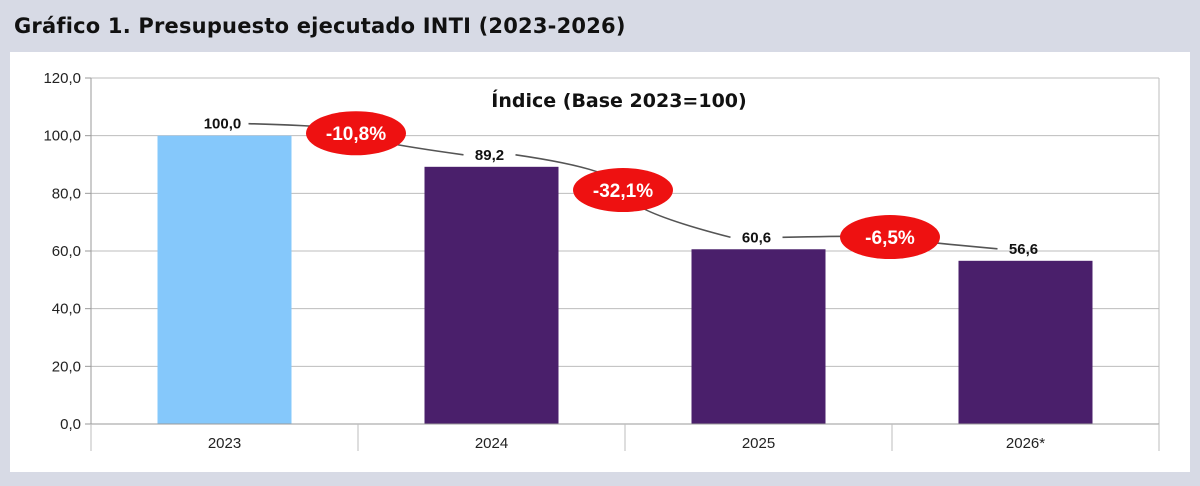 The image size is (1200, 486). Describe the element at coordinates (224, 279) in the screenshot. I see `bar-2023` at that location.